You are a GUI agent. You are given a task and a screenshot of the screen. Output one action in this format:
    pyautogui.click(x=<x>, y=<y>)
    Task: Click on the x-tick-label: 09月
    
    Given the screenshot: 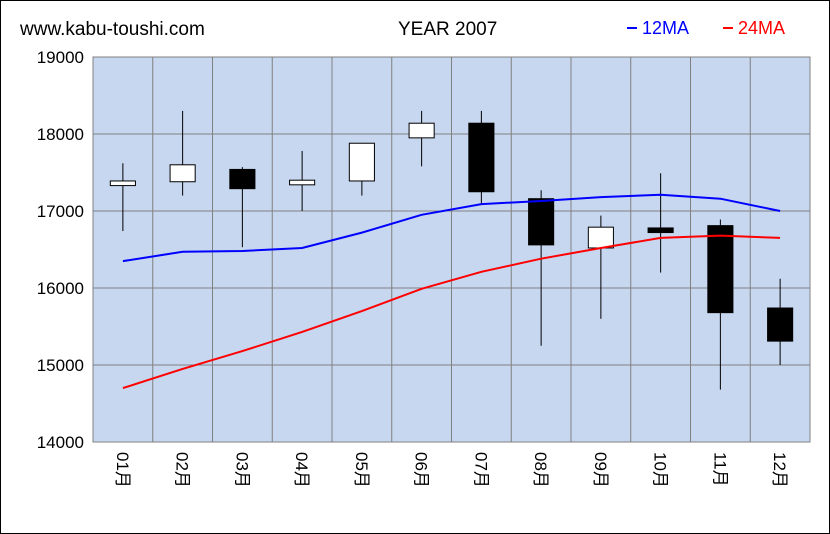 What is the action you would take?
    pyautogui.click(x=600, y=470)
    